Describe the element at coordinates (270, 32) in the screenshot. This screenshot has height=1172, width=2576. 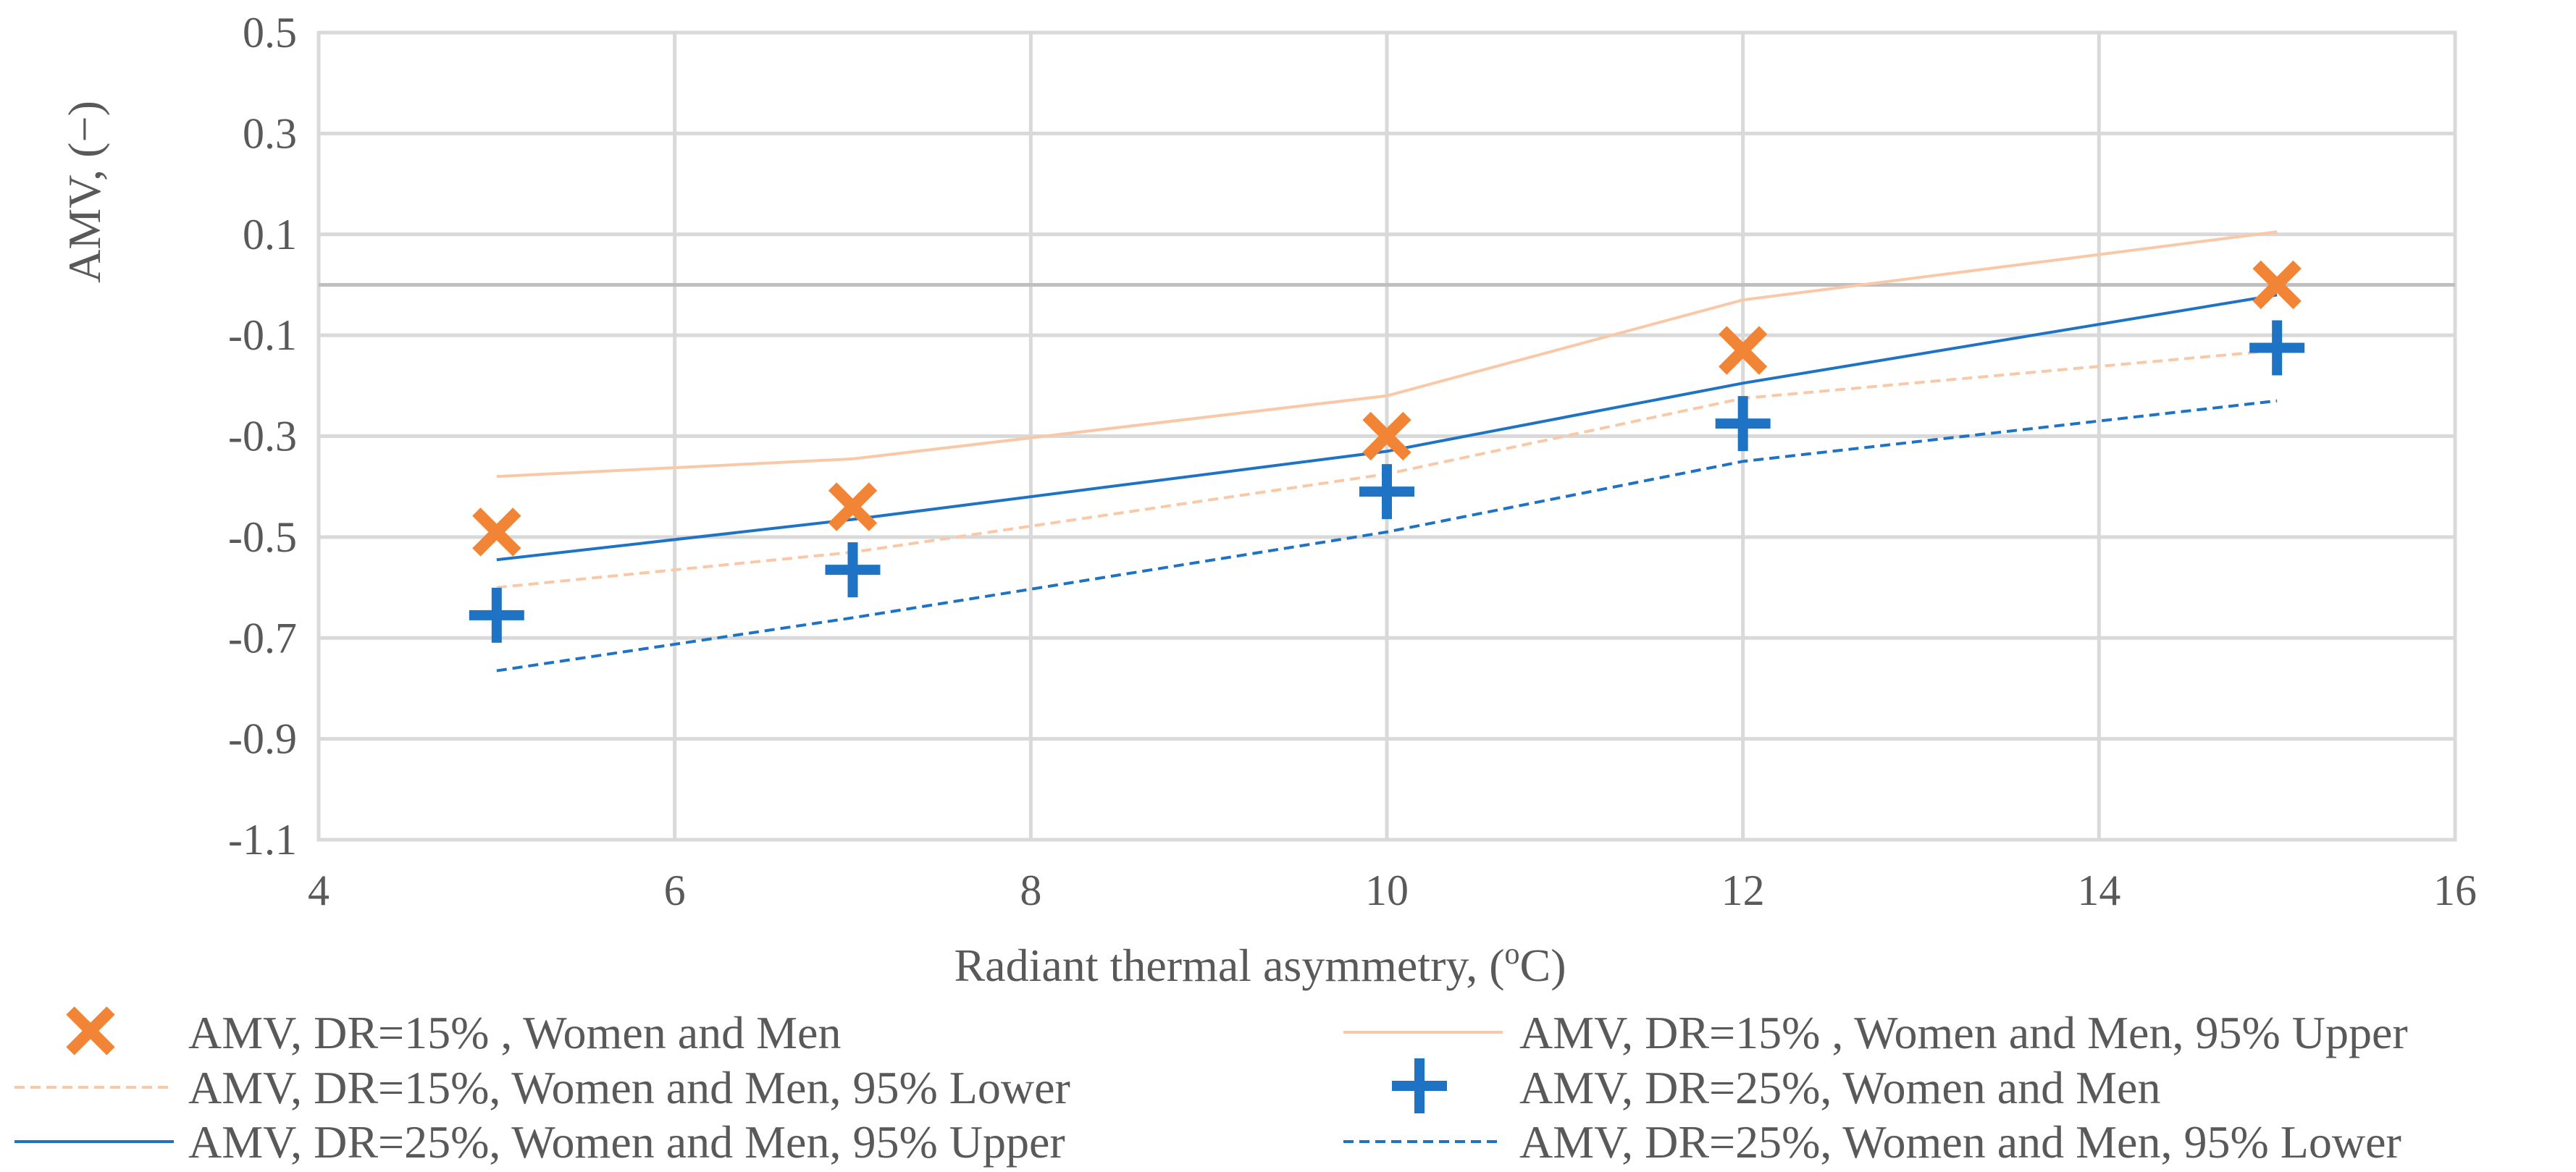
I see `y-tick-label: 0.5` at that location.